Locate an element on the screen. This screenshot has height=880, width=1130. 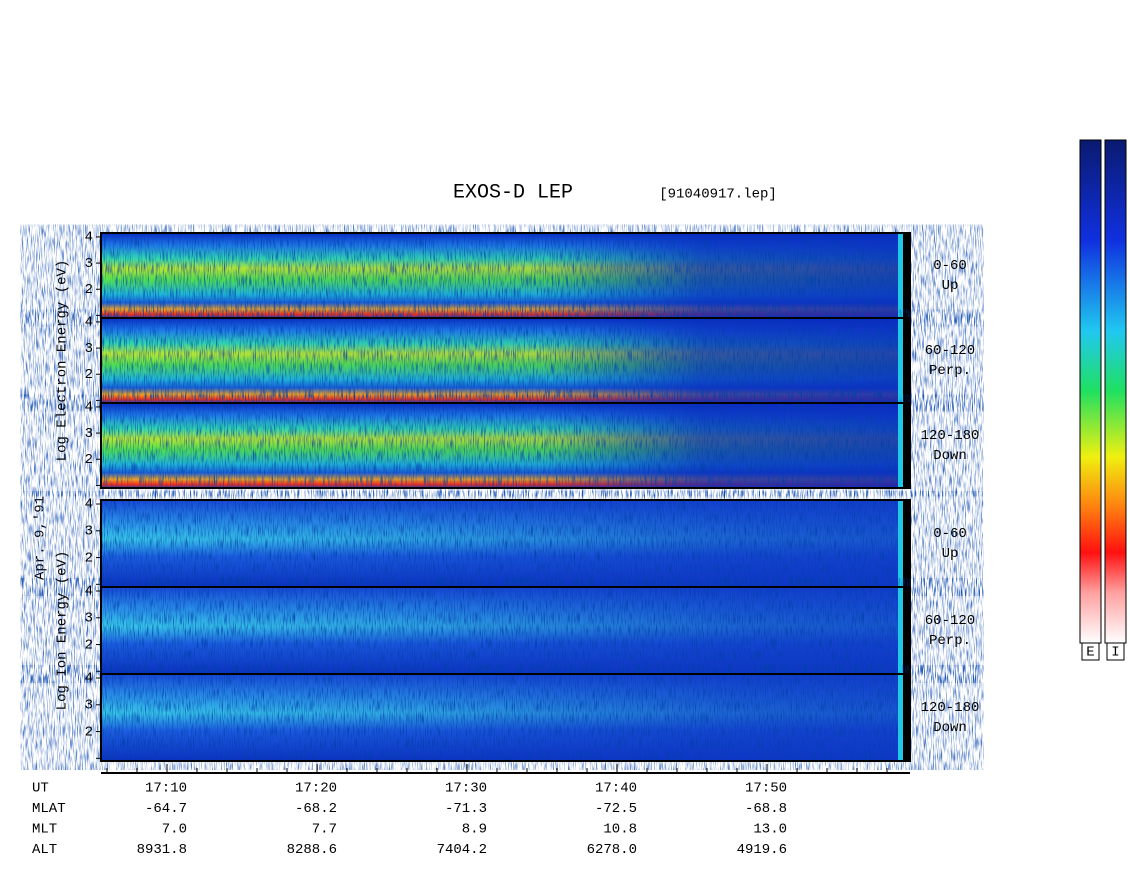
row-value: 8931.8 is located at coordinates (162, 850).